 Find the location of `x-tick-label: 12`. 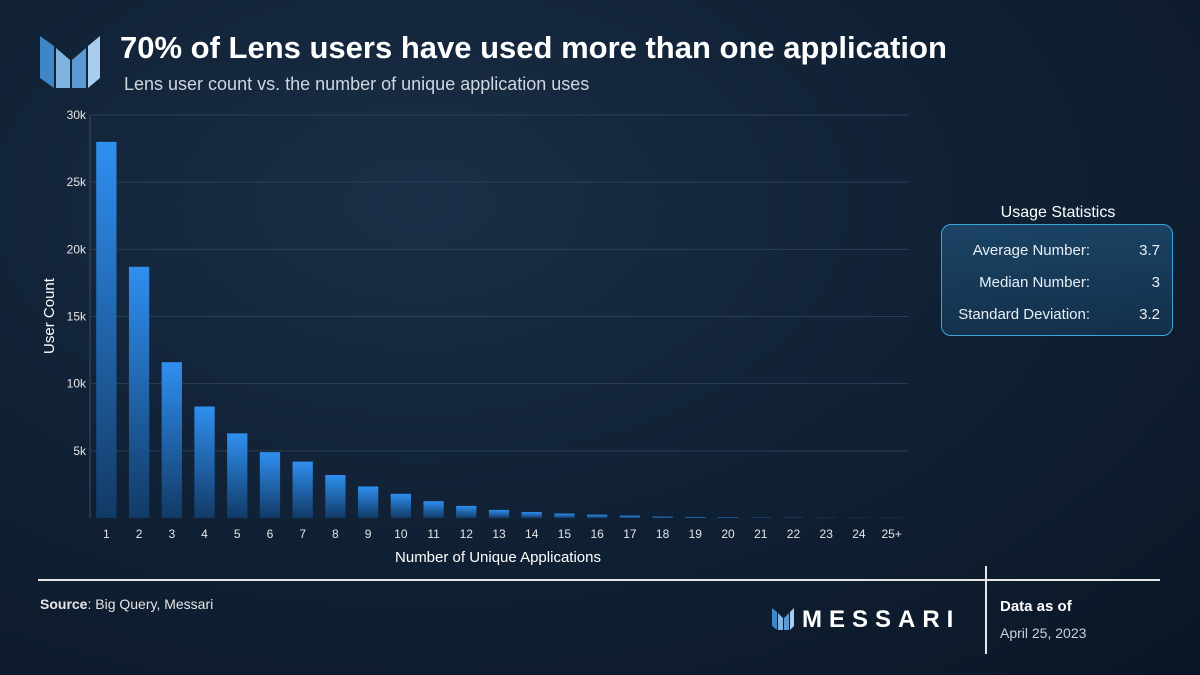

x-tick-label: 12 is located at coordinates (467, 534).